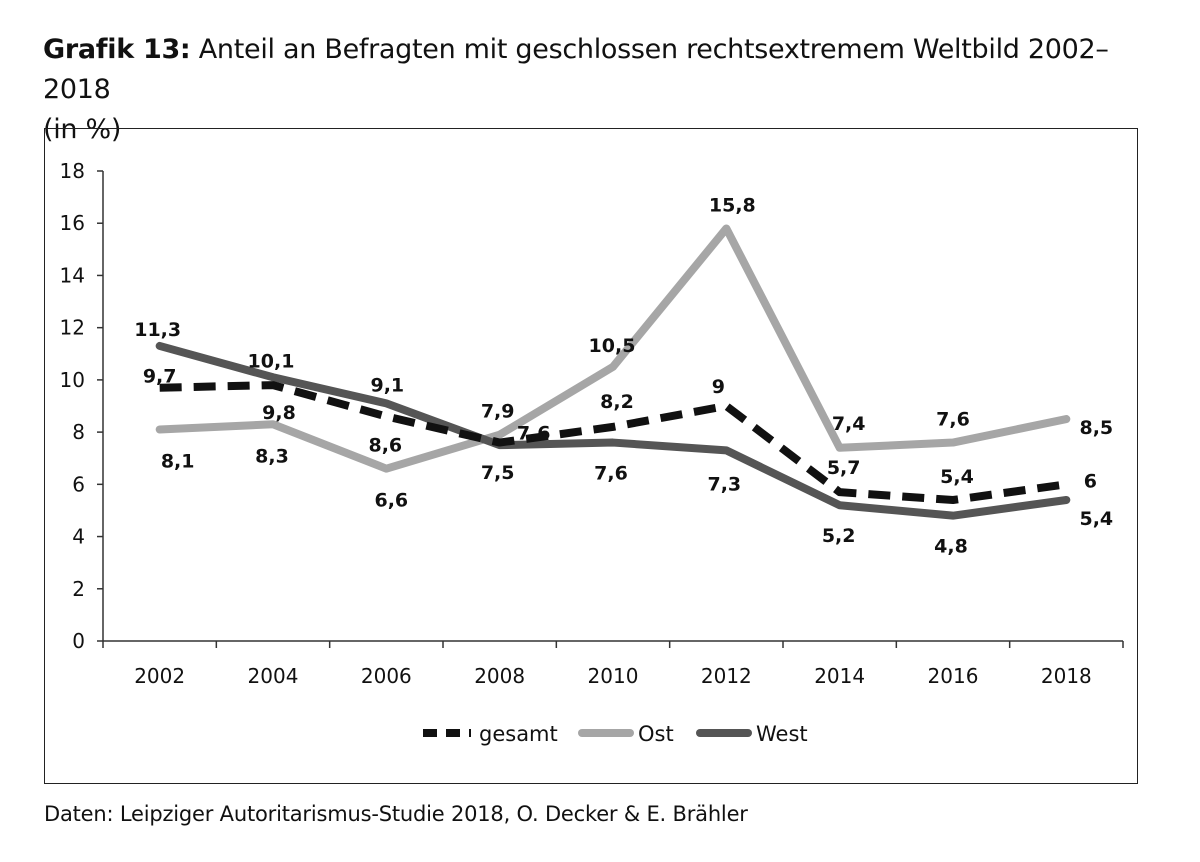 The height and width of the screenshot is (862, 1200). What do you see at coordinates (613, 676) in the screenshot?
I see `x-tick-label: 2010` at bounding box center [613, 676].